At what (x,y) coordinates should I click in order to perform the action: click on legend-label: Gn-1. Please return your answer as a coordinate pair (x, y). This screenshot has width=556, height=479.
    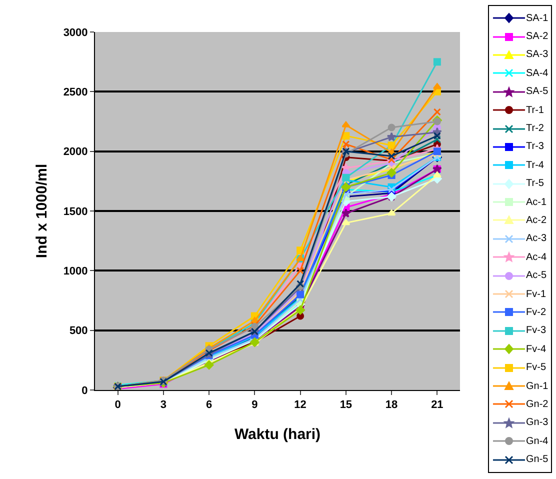
    Looking at the image, I should click on (537, 386).